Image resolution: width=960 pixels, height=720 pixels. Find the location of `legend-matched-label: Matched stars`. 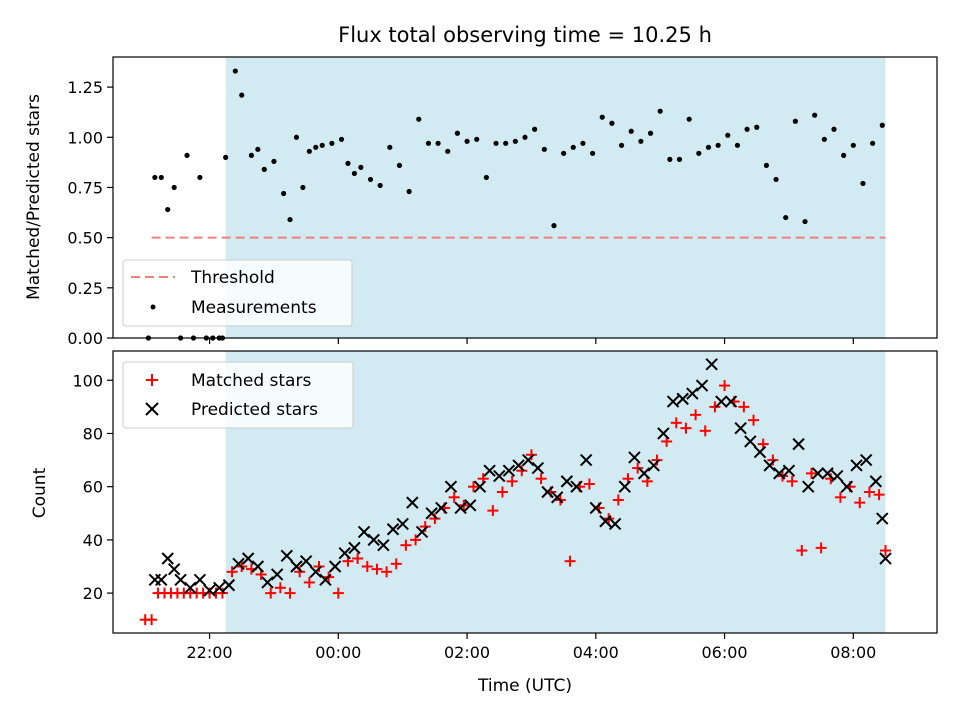

legend-matched-label: Matched stars is located at coordinates (251, 381).